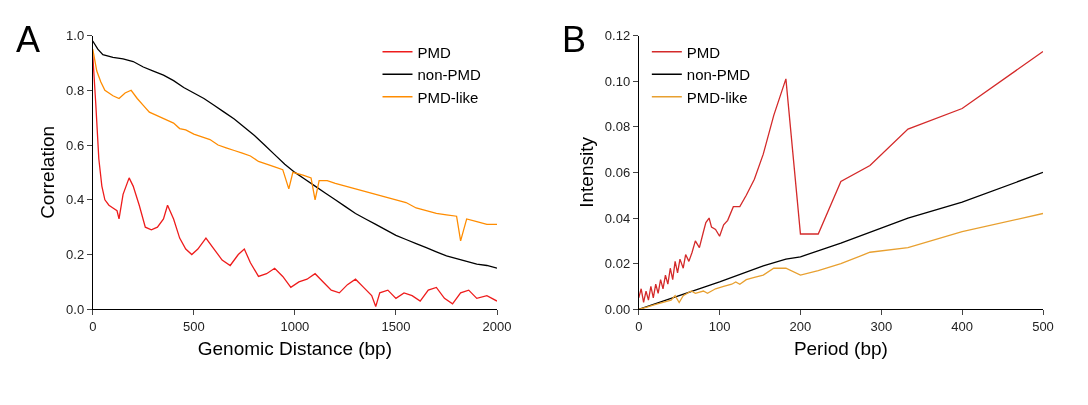  Describe the element at coordinates (617, 218) in the screenshot. I see `y-tick-label: 0.04` at that location.